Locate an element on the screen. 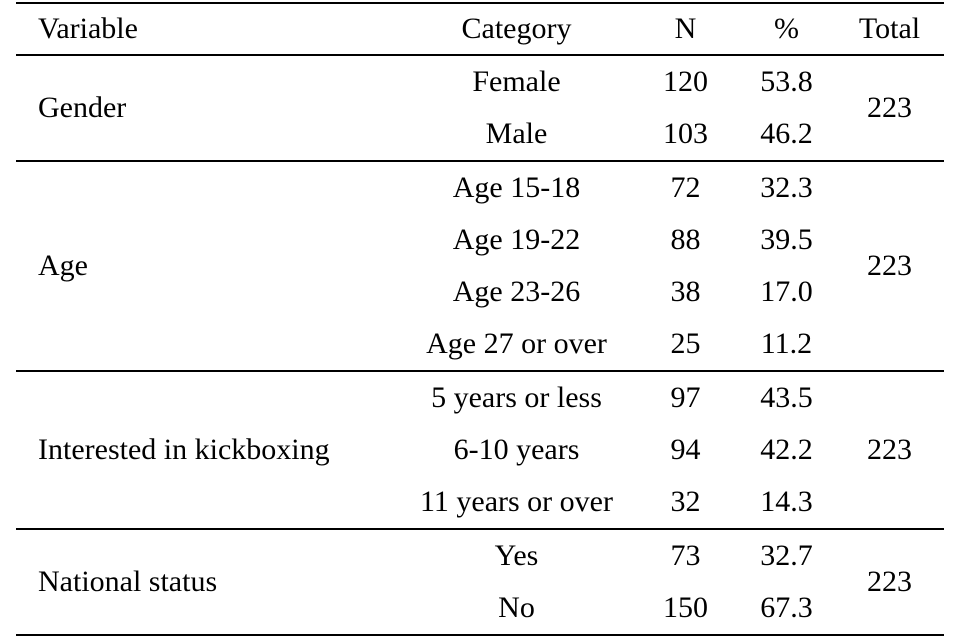  percent-cell: 32.7 is located at coordinates (786, 555).